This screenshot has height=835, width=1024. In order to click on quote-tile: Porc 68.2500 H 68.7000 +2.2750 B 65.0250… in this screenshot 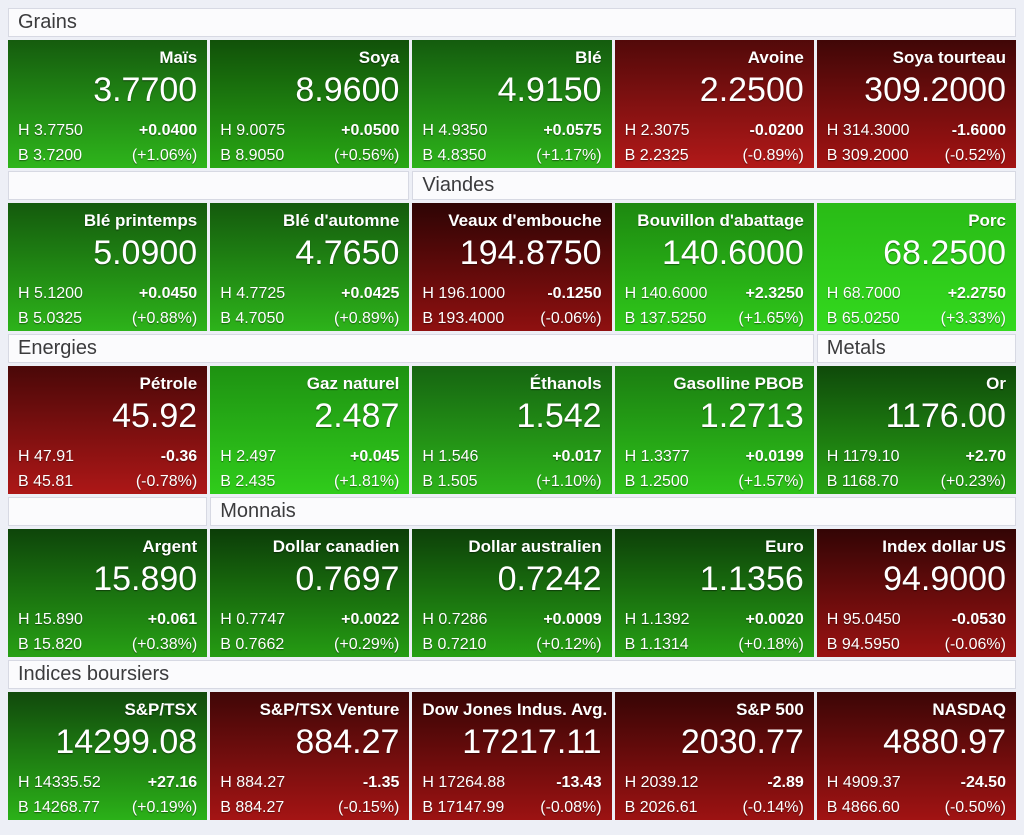, I will do `click(916, 267)`.